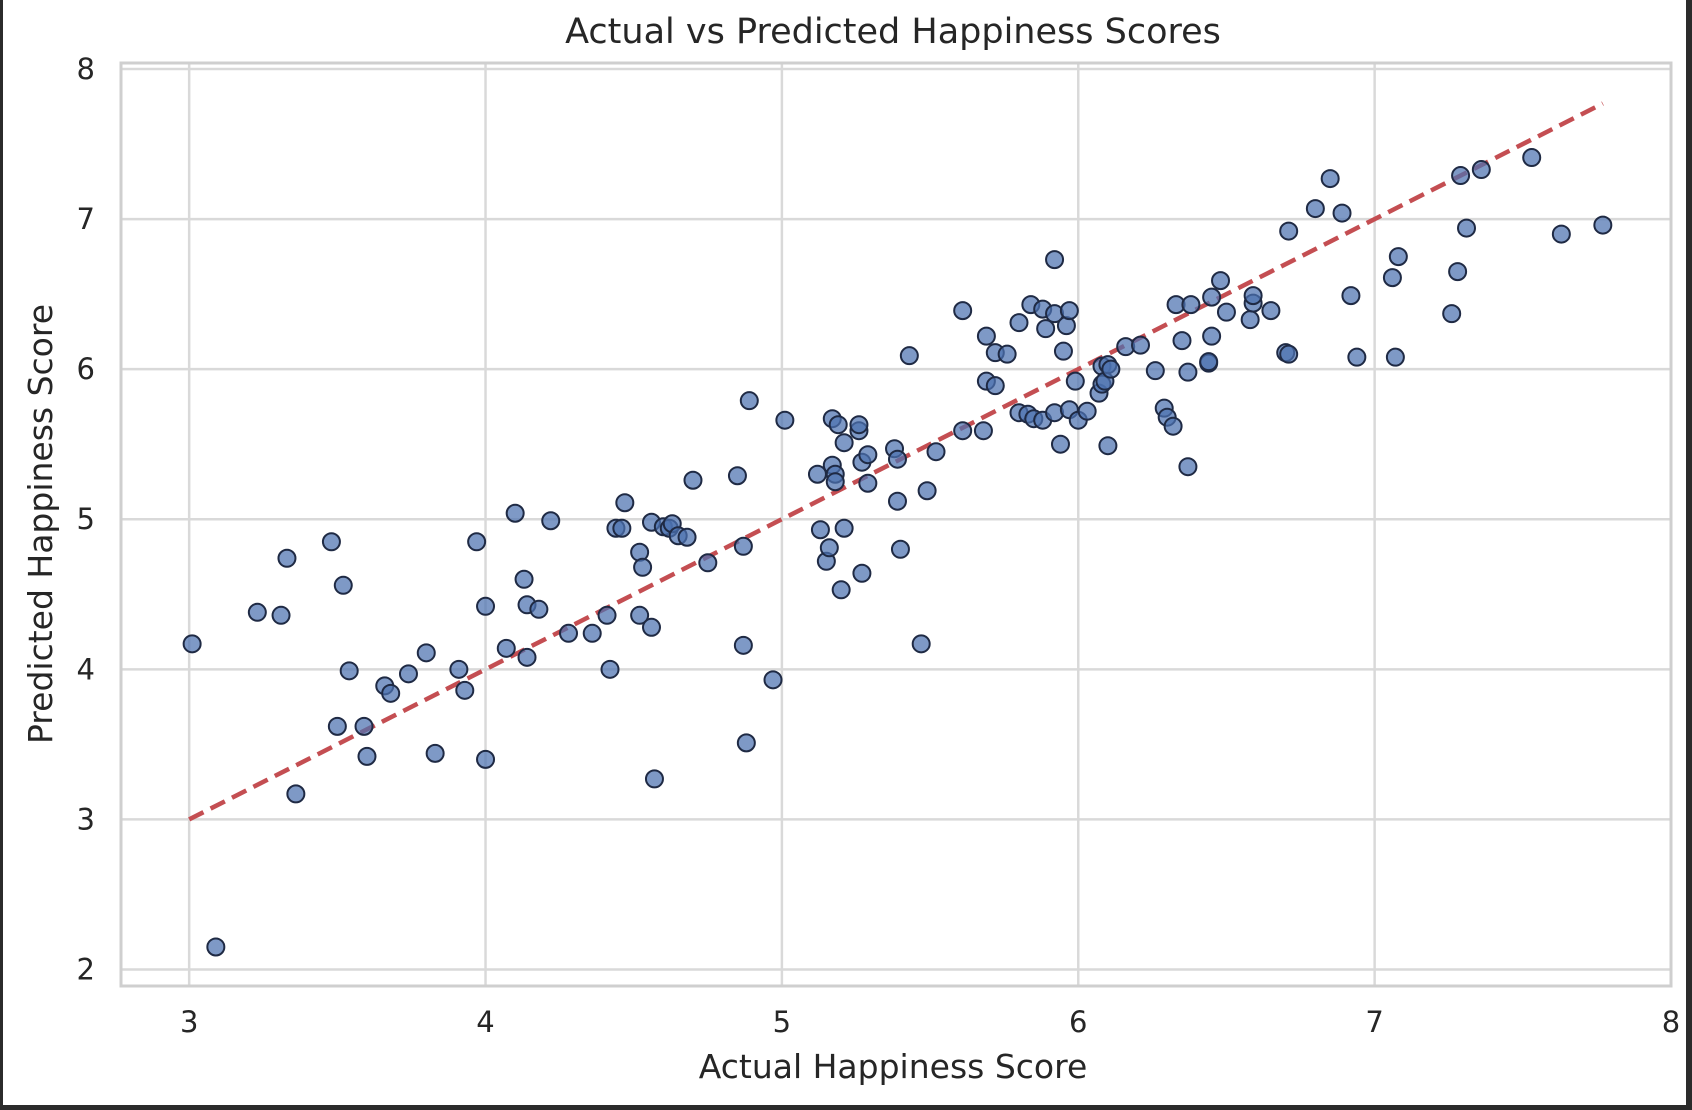 This screenshot has height=1110, width=1692. I want to click on y-axis-label: Predicted Happiness Score, so click(40, 524).